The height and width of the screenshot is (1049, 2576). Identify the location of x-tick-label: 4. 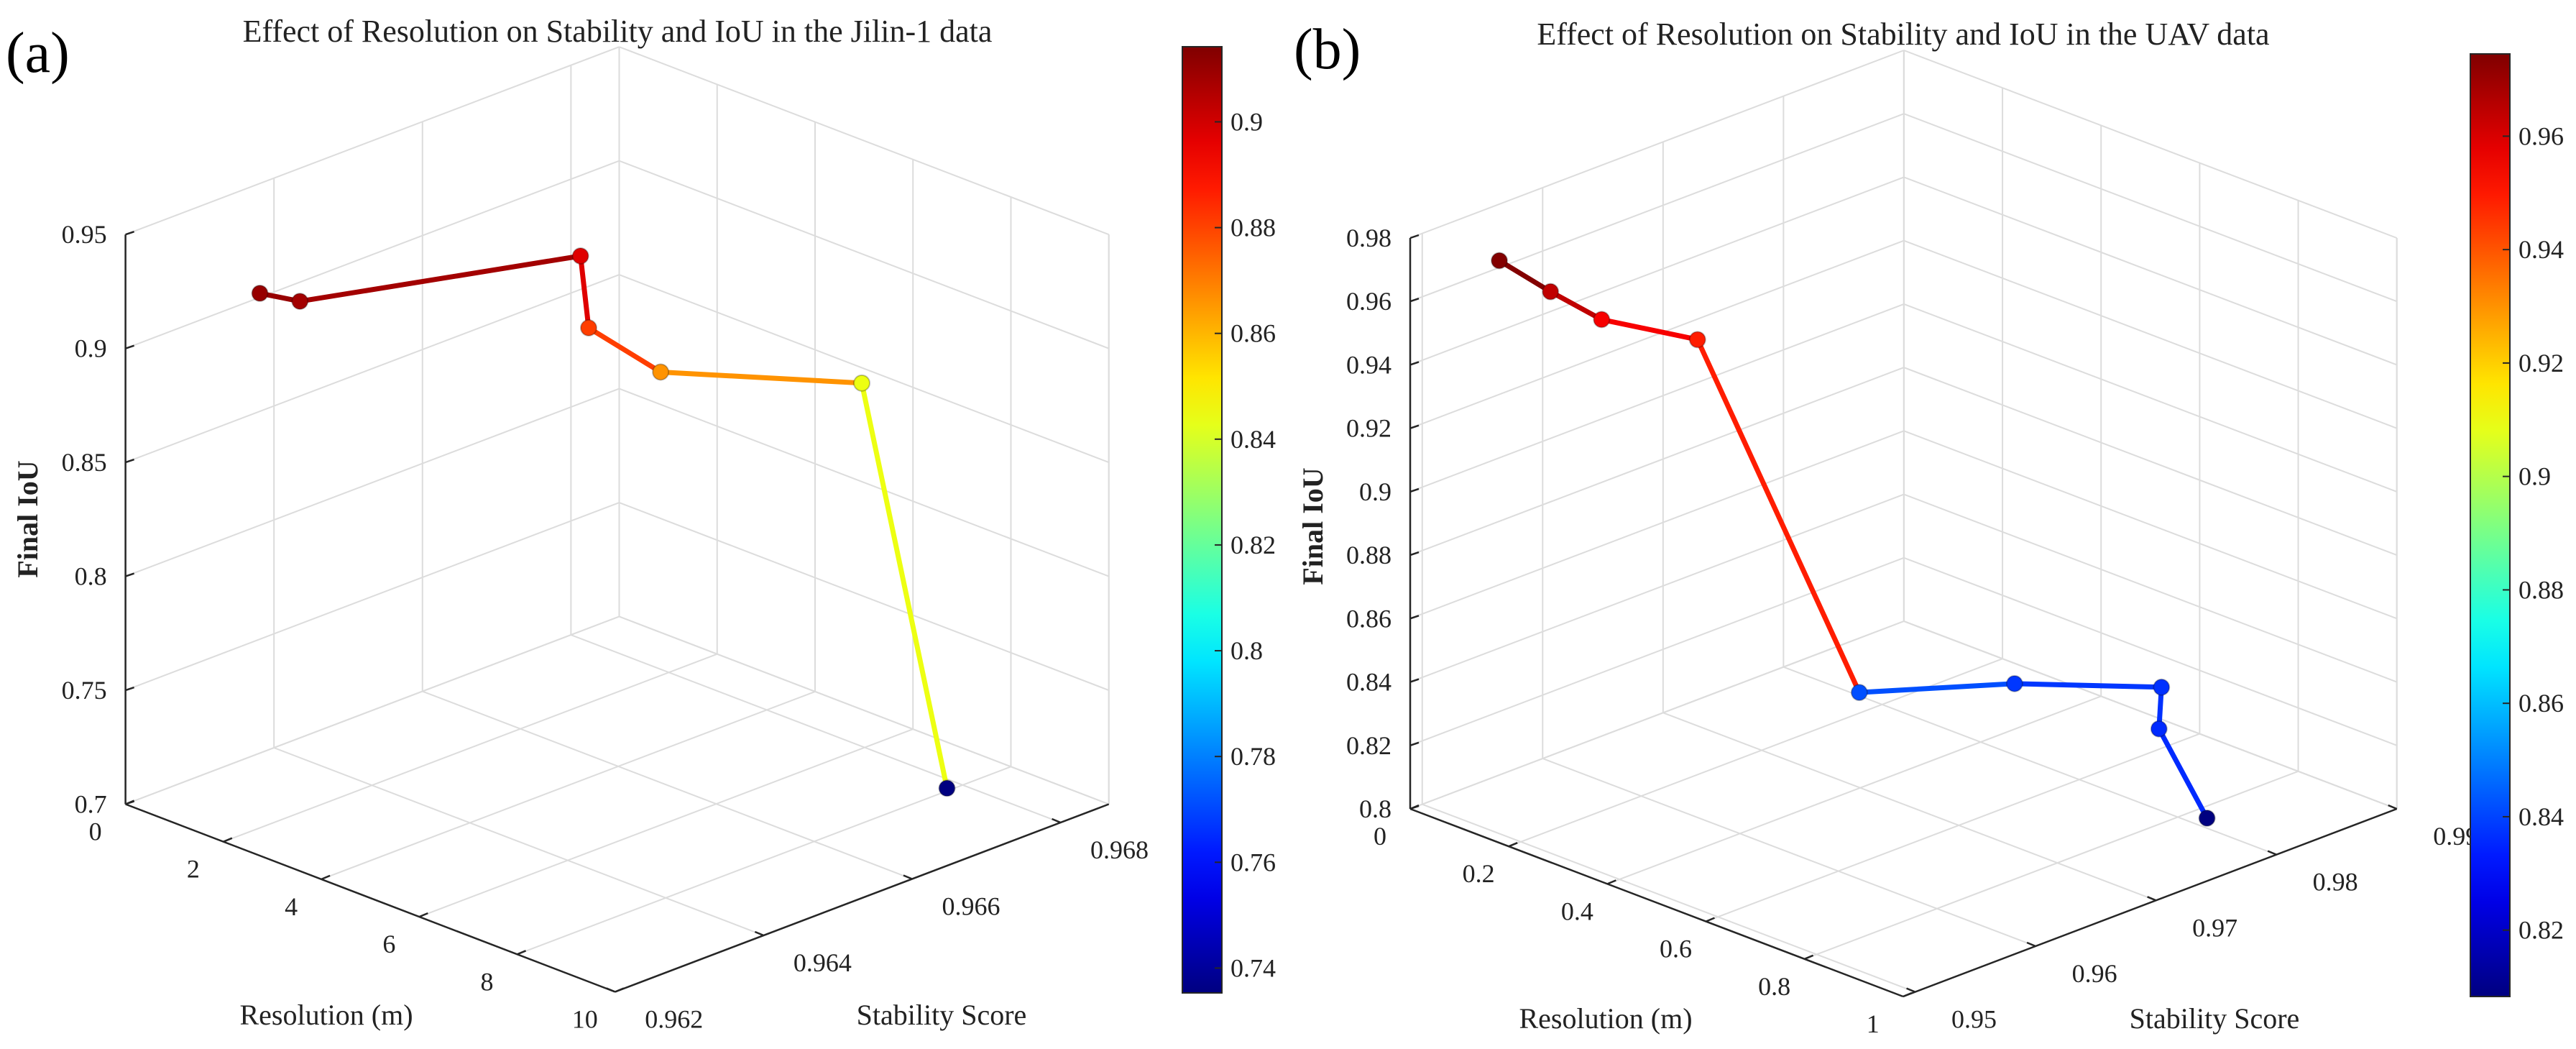
(291, 906).